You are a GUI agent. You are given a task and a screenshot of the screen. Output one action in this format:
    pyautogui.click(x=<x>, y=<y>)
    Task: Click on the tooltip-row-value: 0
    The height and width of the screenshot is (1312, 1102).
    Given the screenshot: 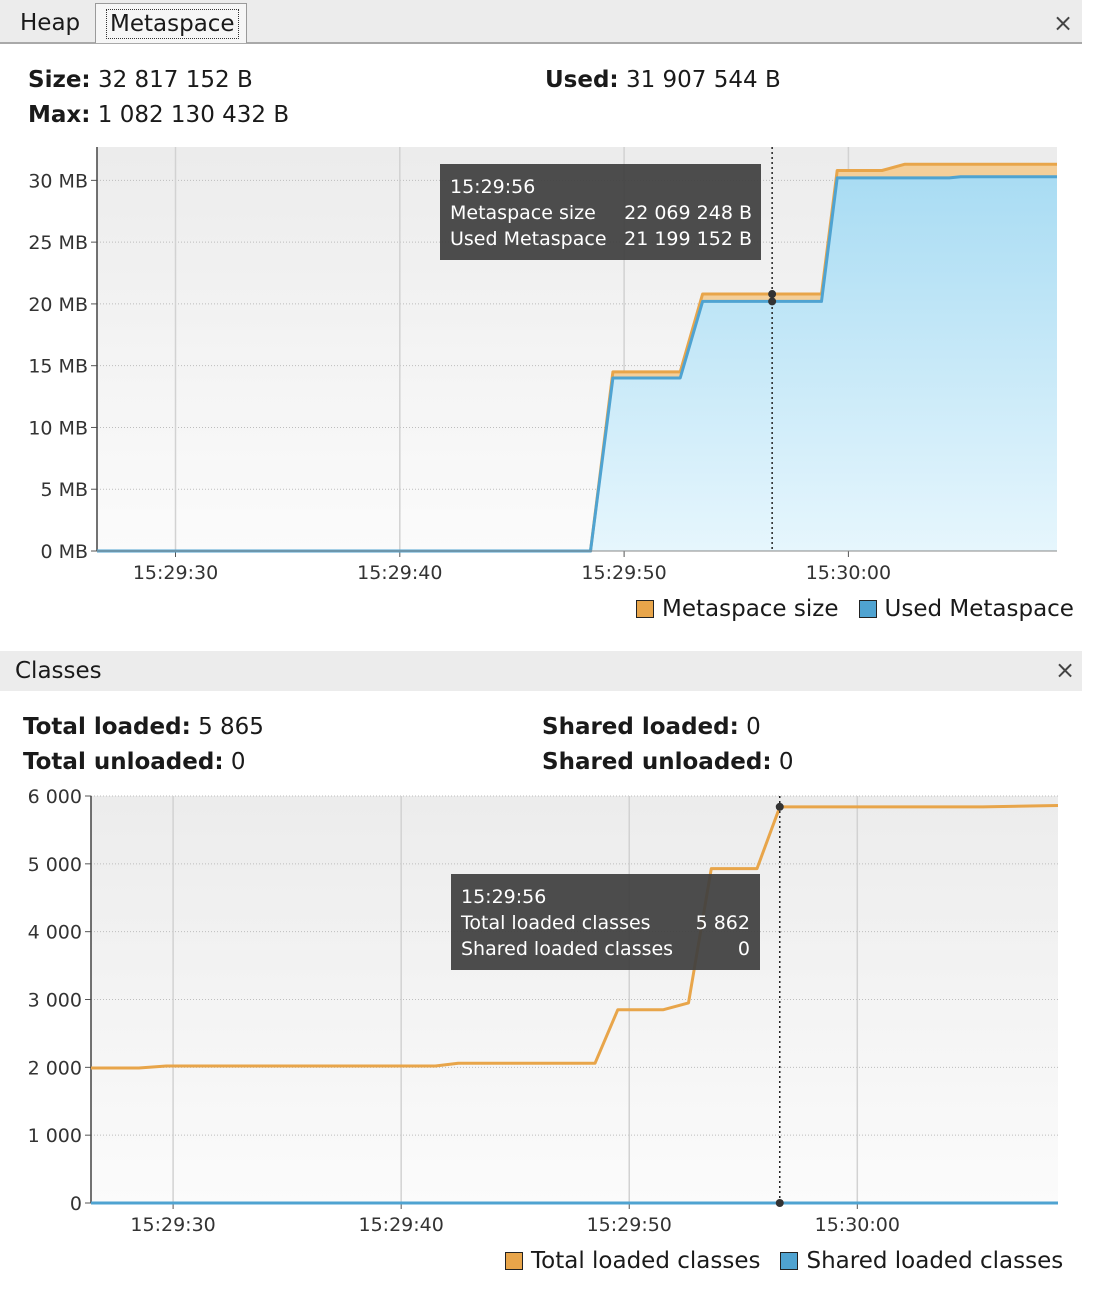 What is the action you would take?
    pyautogui.click(x=744, y=949)
    